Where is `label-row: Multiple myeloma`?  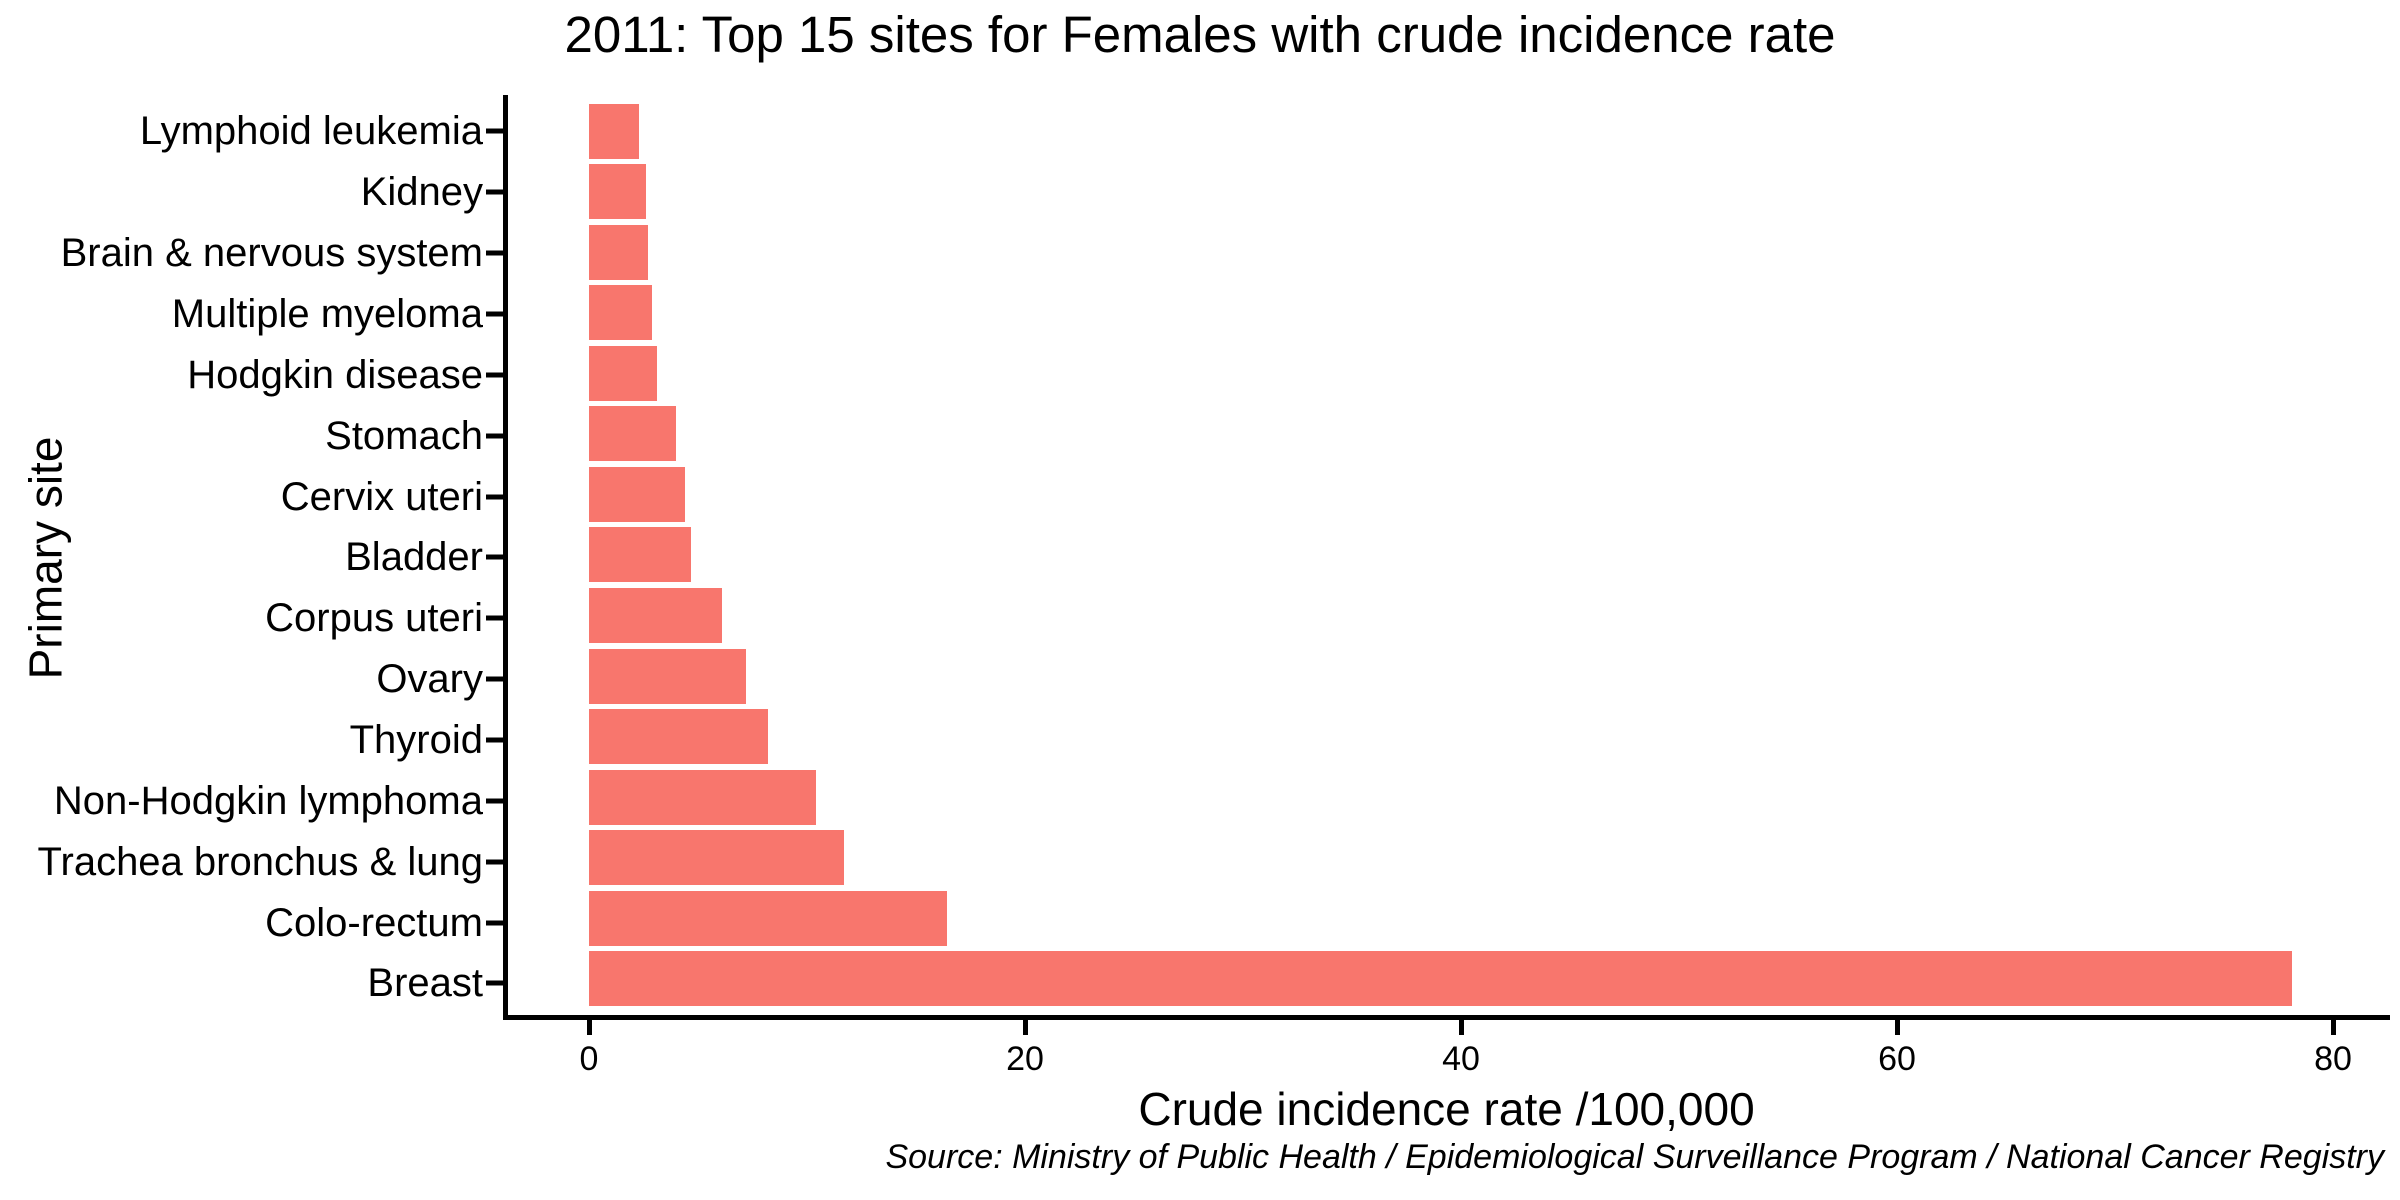
label-row: Multiple myeloma is located at coordinates (251, 314).